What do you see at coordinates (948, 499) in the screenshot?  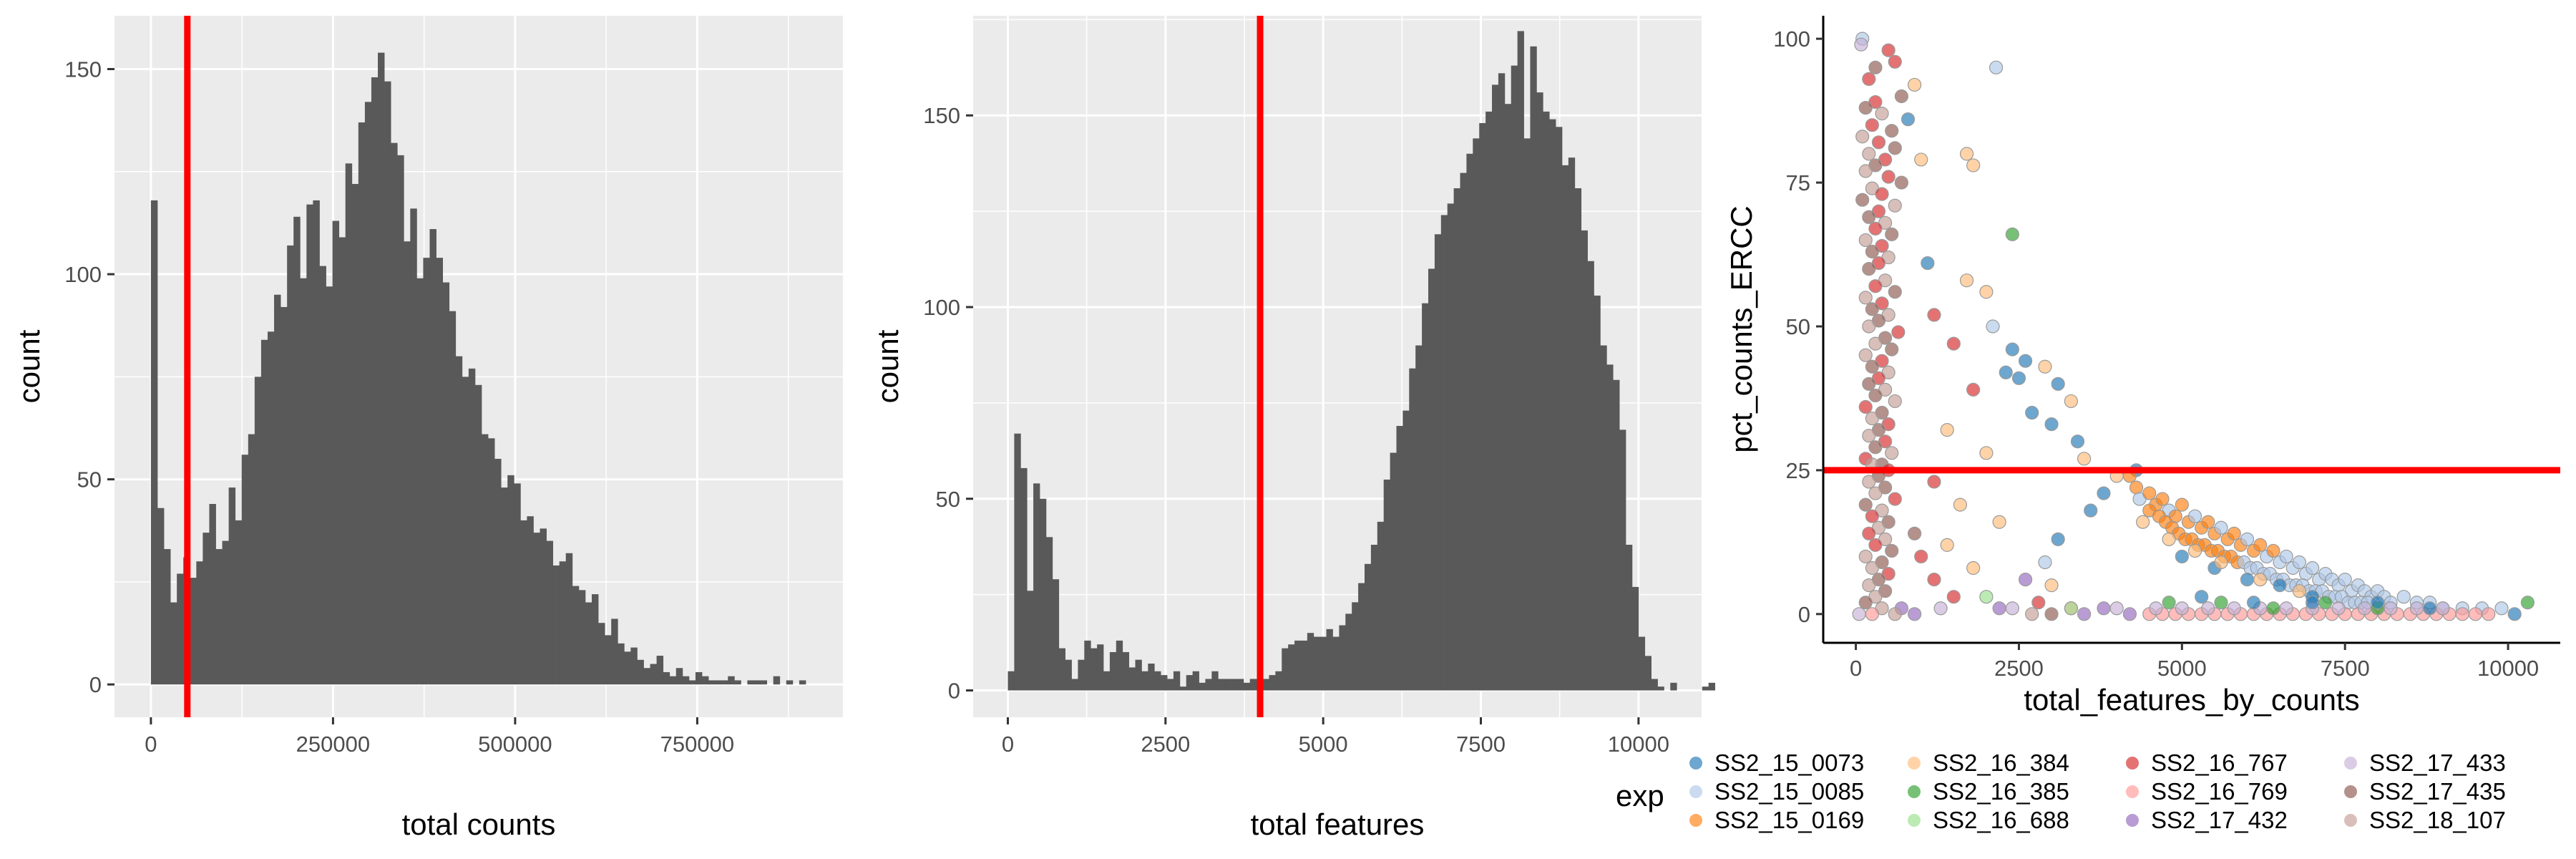 I see `y-tick-label: 50` at bounding box center [948, 499].